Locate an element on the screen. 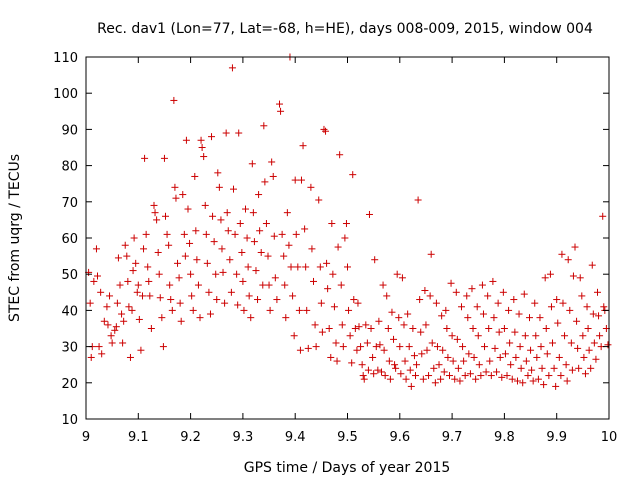  x-tick-label: 9.7 is located at coordinates (452, 437).